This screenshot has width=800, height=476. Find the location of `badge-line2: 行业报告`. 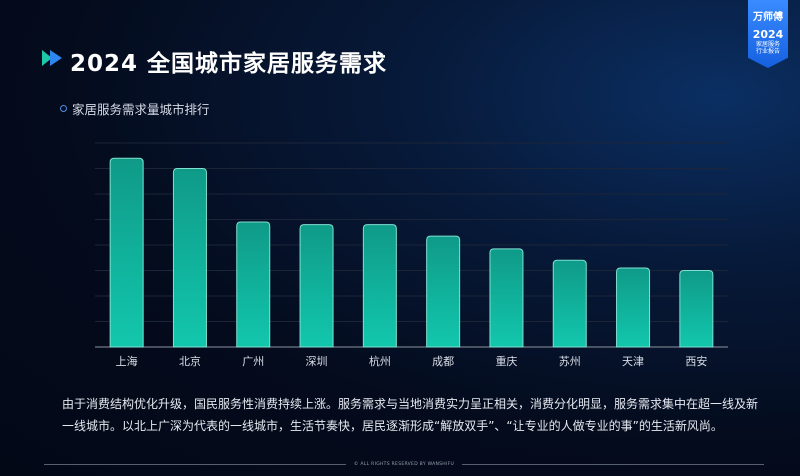

badge-line2: 行业报告 is located at coordinates (767, 51).